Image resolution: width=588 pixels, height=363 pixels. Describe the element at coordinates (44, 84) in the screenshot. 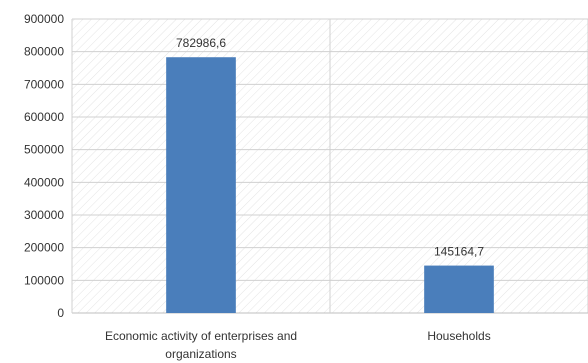

I see `y-tick-label: 700000` at that location.